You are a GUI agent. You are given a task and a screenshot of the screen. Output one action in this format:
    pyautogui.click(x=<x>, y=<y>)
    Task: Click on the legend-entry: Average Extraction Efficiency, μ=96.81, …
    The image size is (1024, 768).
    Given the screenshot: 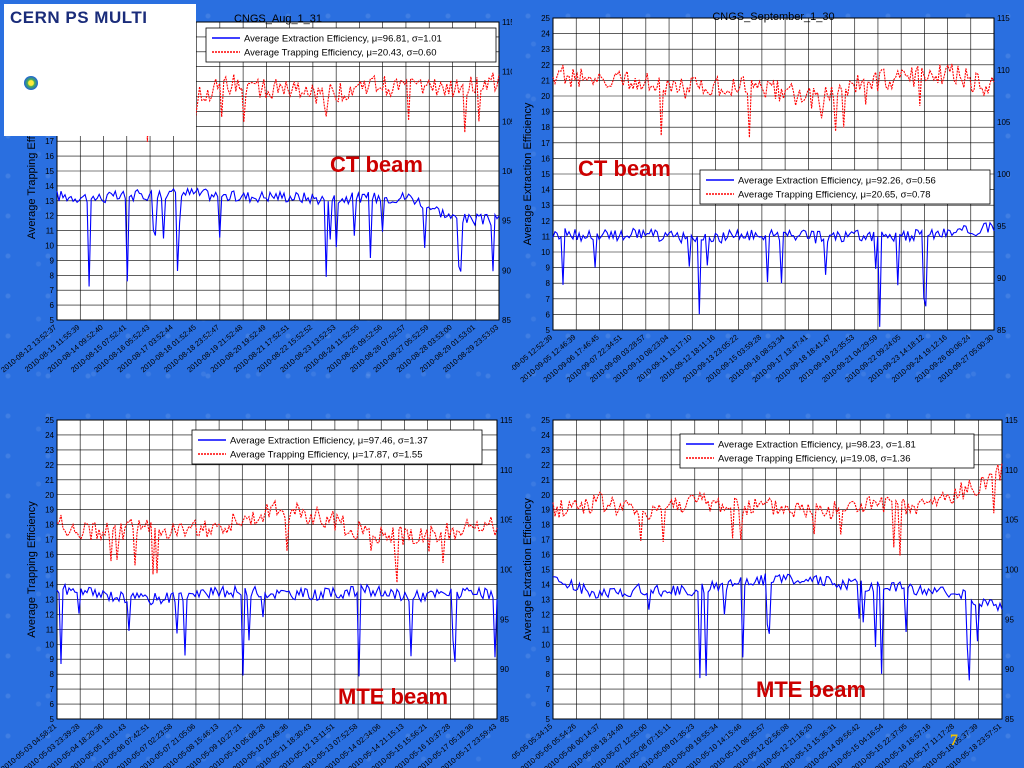 What is the action you would take?
    pyautogui.click(x=343, y=39)
    